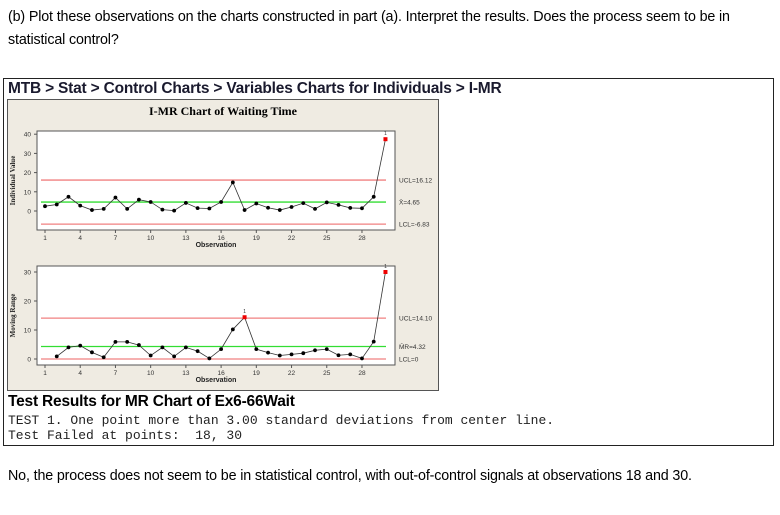 Image resolution: width=780 pixels, height=515 pixels. What do you see at coordinates (415, 319) in the screenshot?
I see `svg-text: UCL=14.10` at bounding box center [415, 319].